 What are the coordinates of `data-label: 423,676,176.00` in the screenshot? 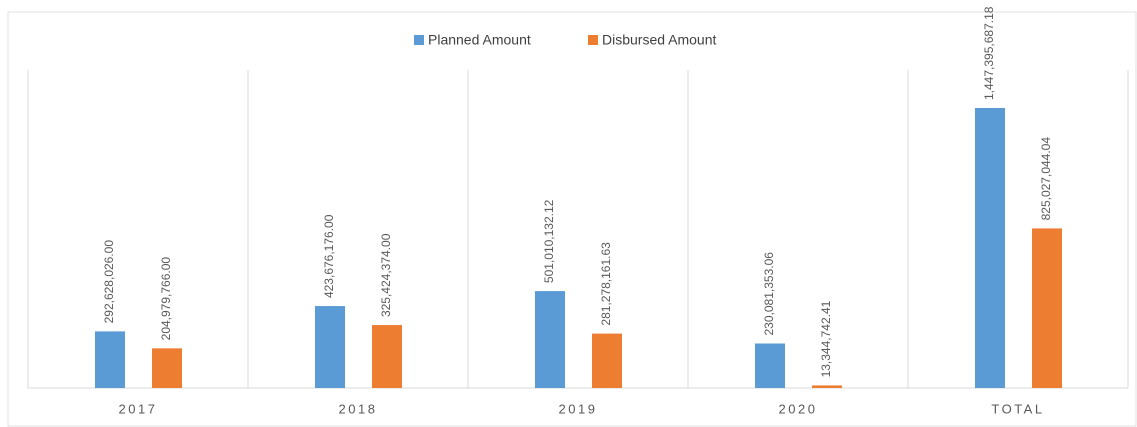 It's located at (329, 256).